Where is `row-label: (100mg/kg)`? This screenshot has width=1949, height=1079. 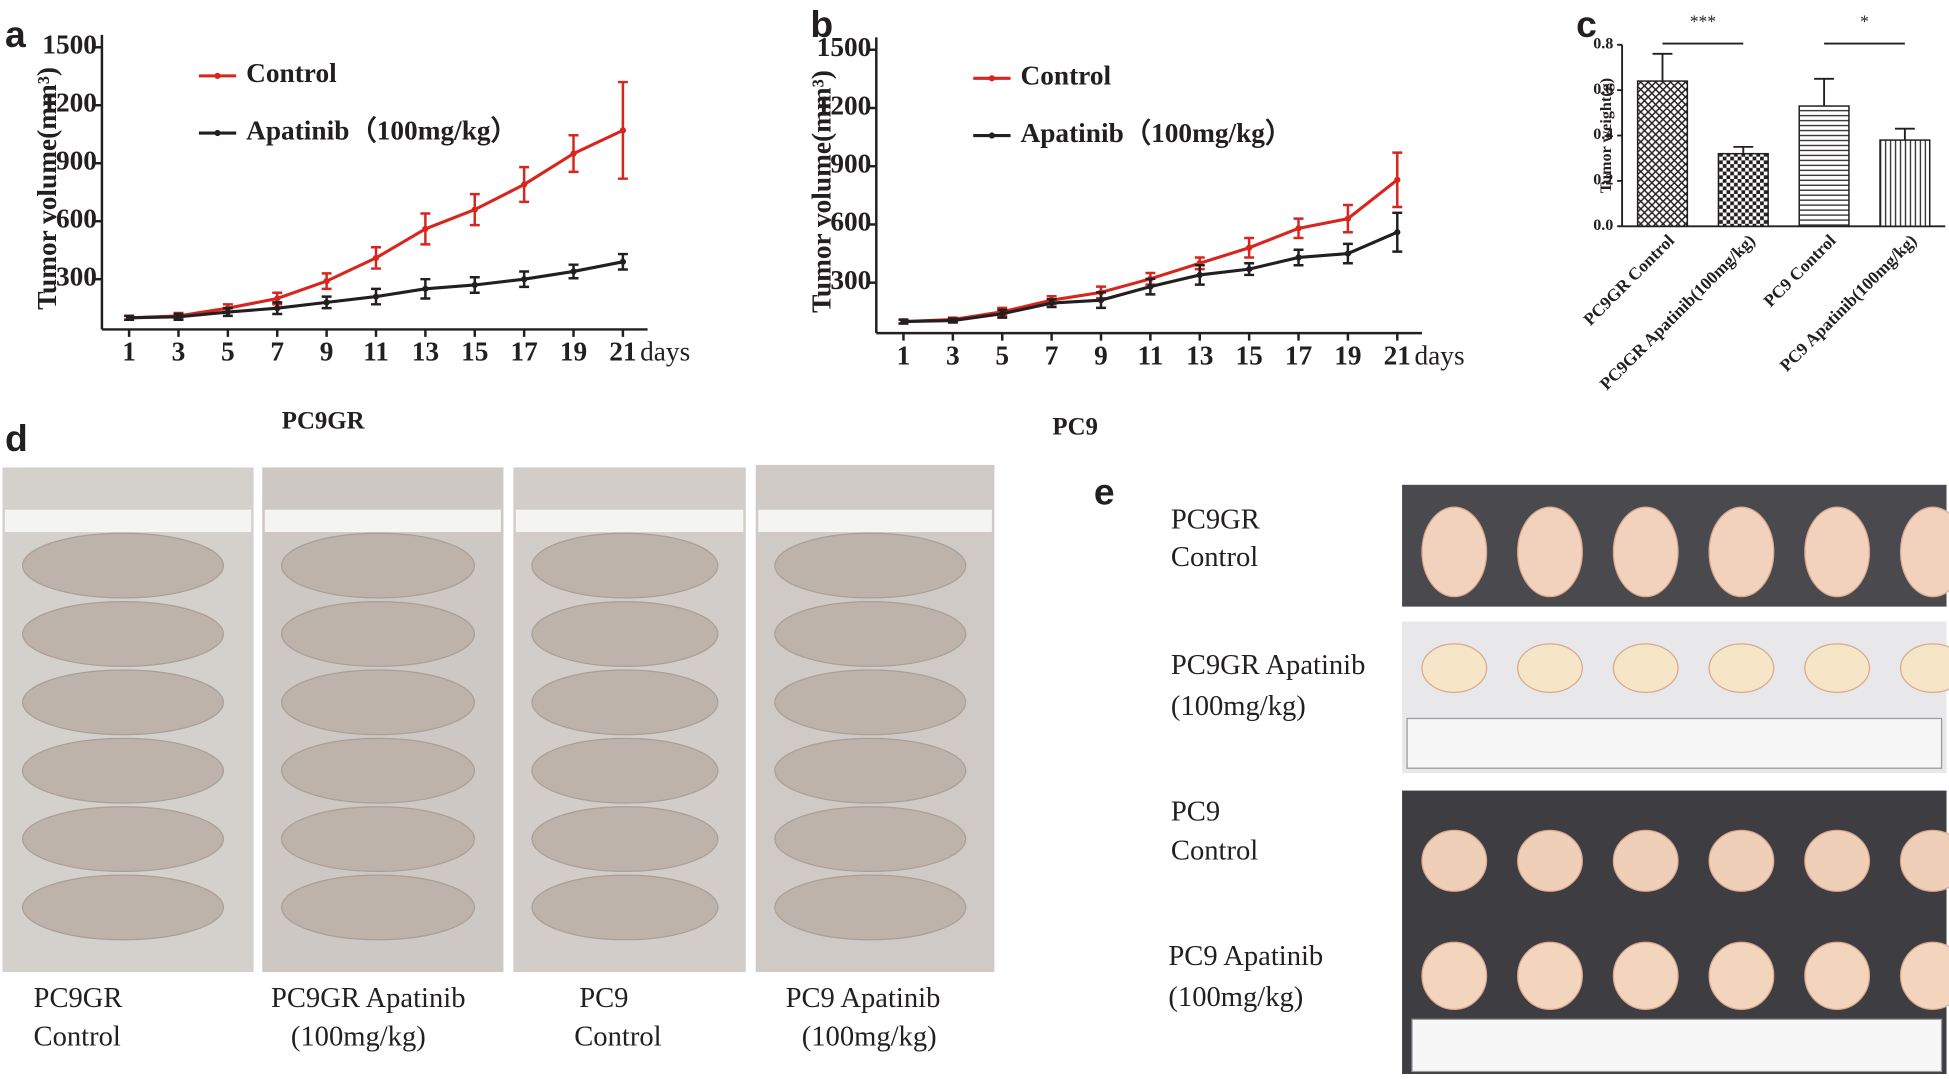 row-label: (100mg/kg) is located at coordinates (1238, 706).